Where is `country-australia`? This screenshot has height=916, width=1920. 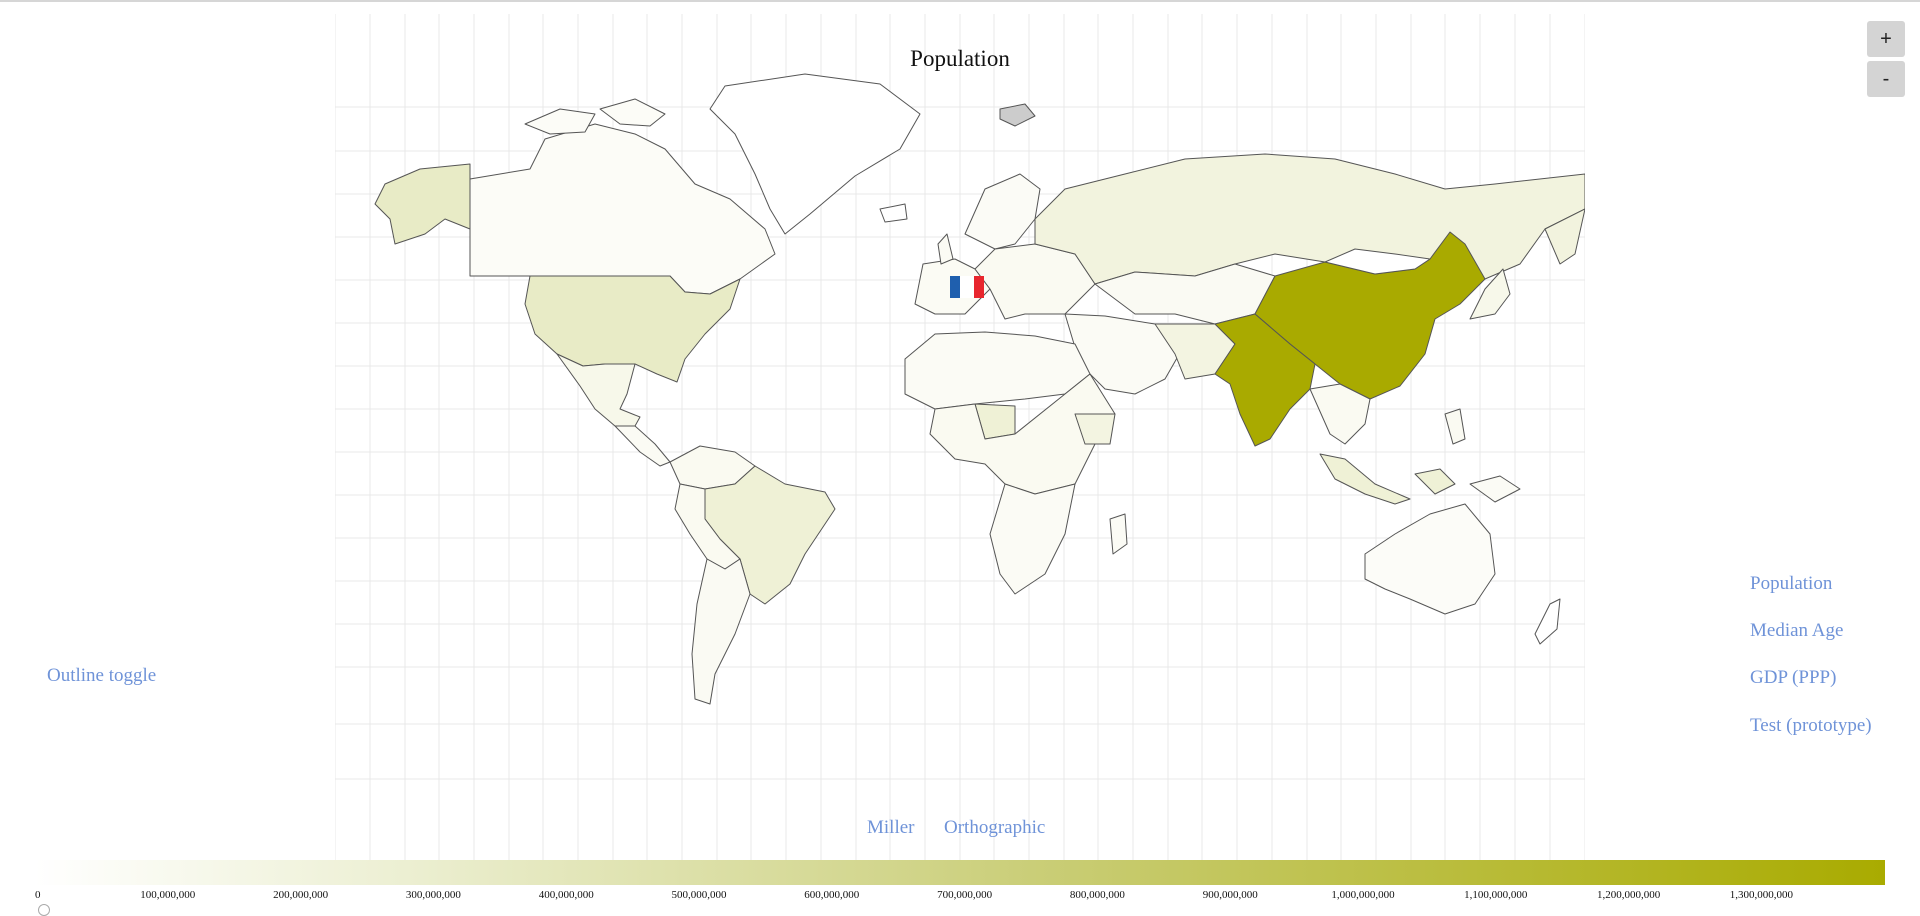
country-australia is located at coordinates (1430, 559).